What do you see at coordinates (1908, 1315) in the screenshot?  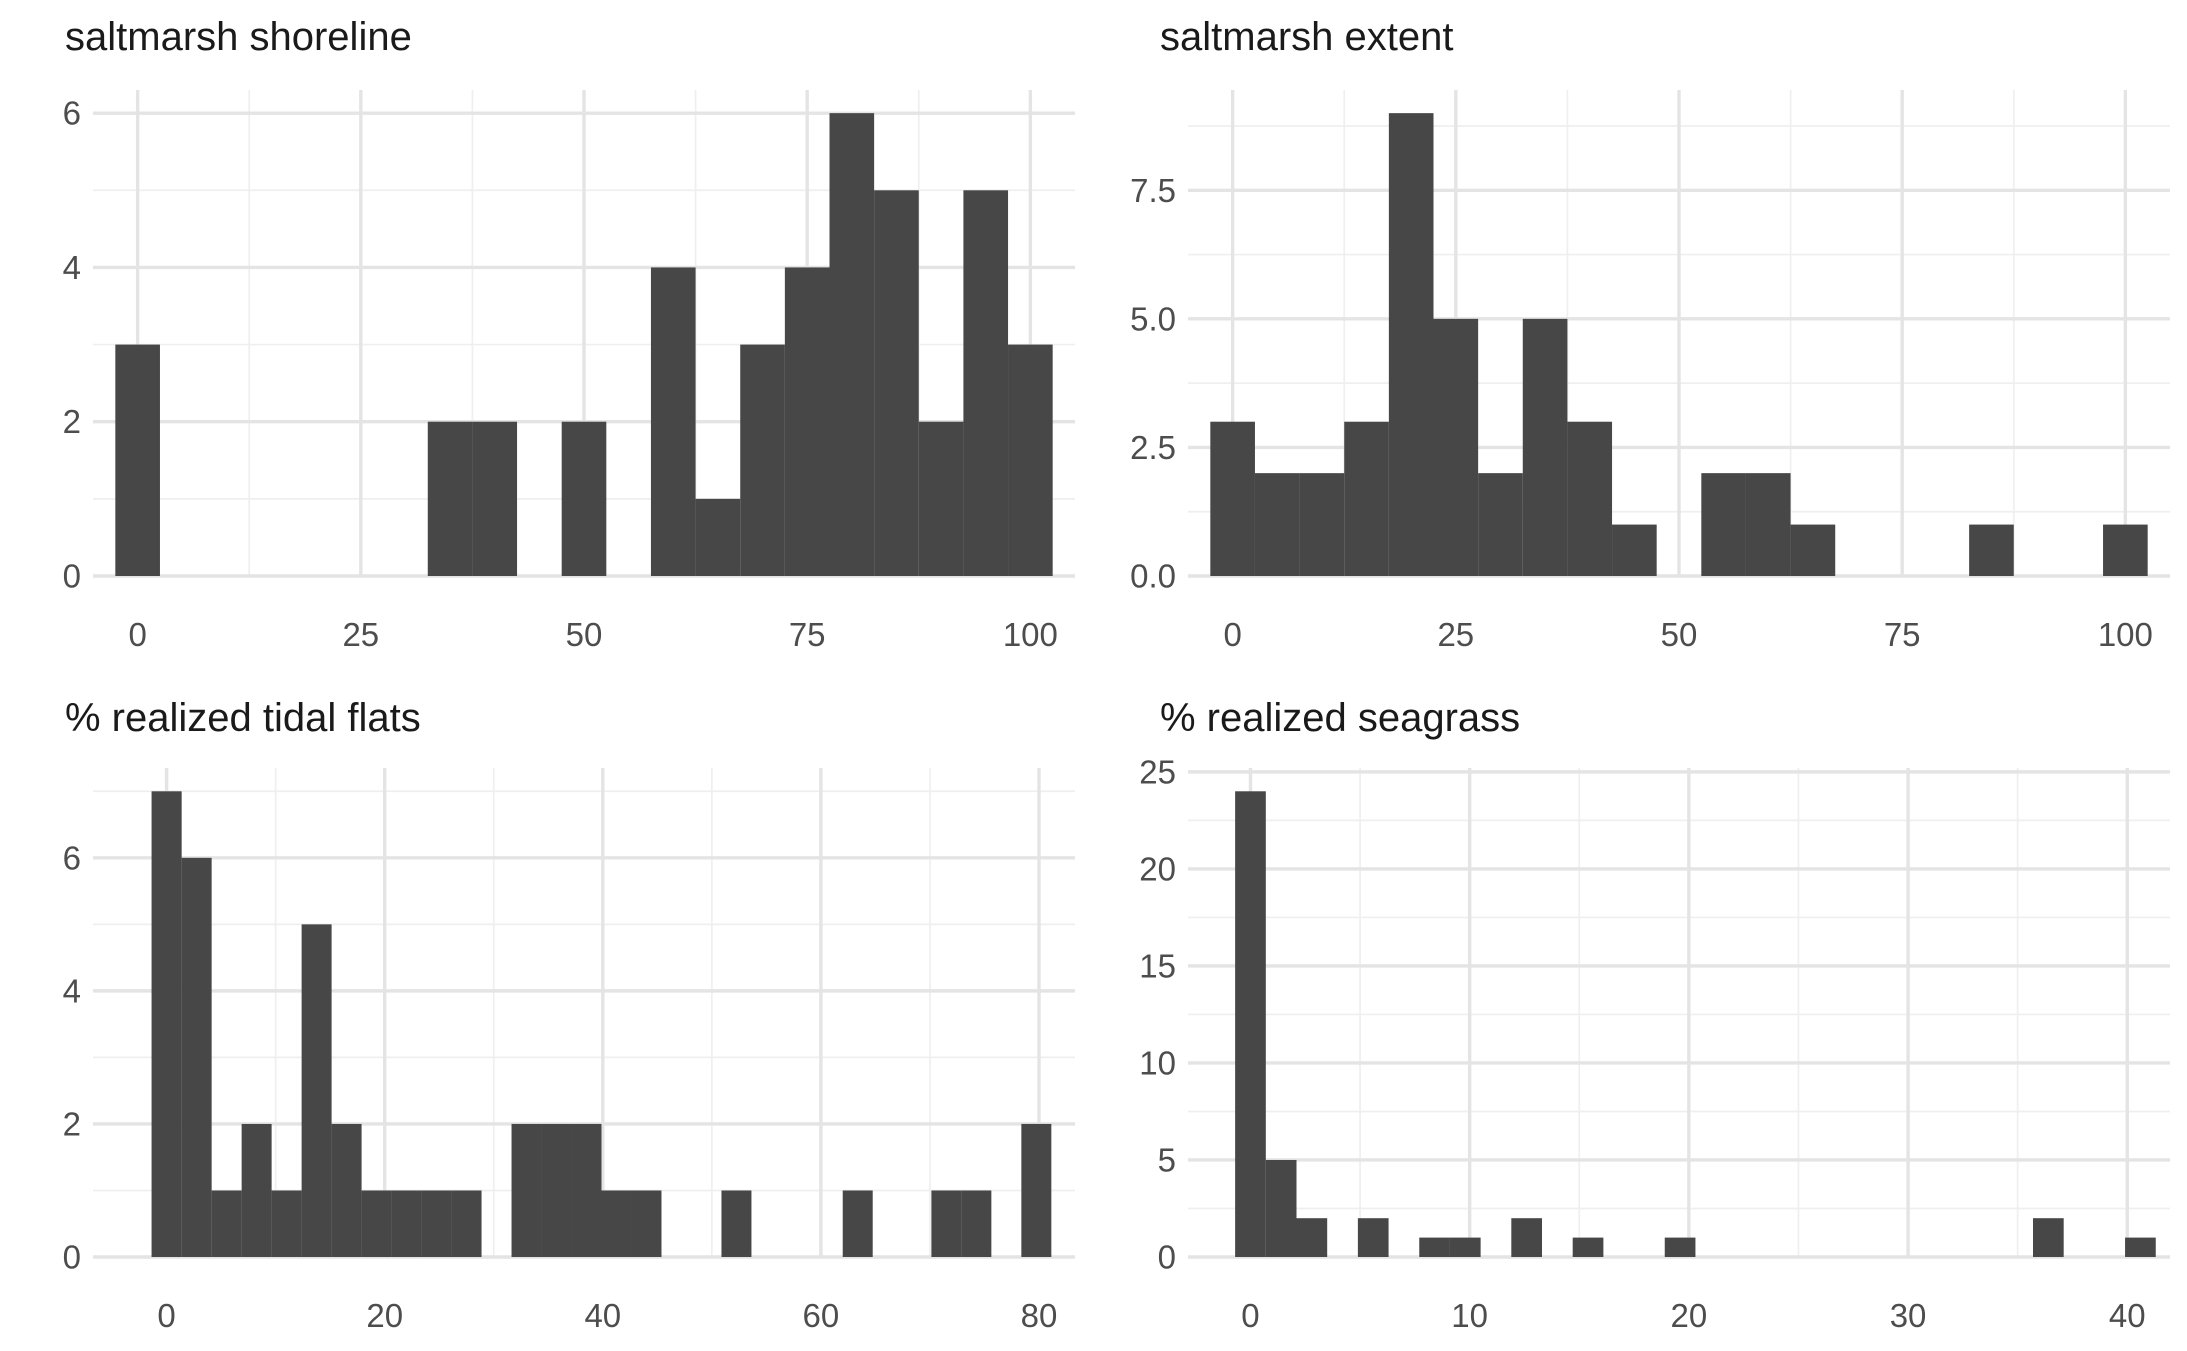 I see `x-tick-label: 30` at bounding box center [1908, 1315].